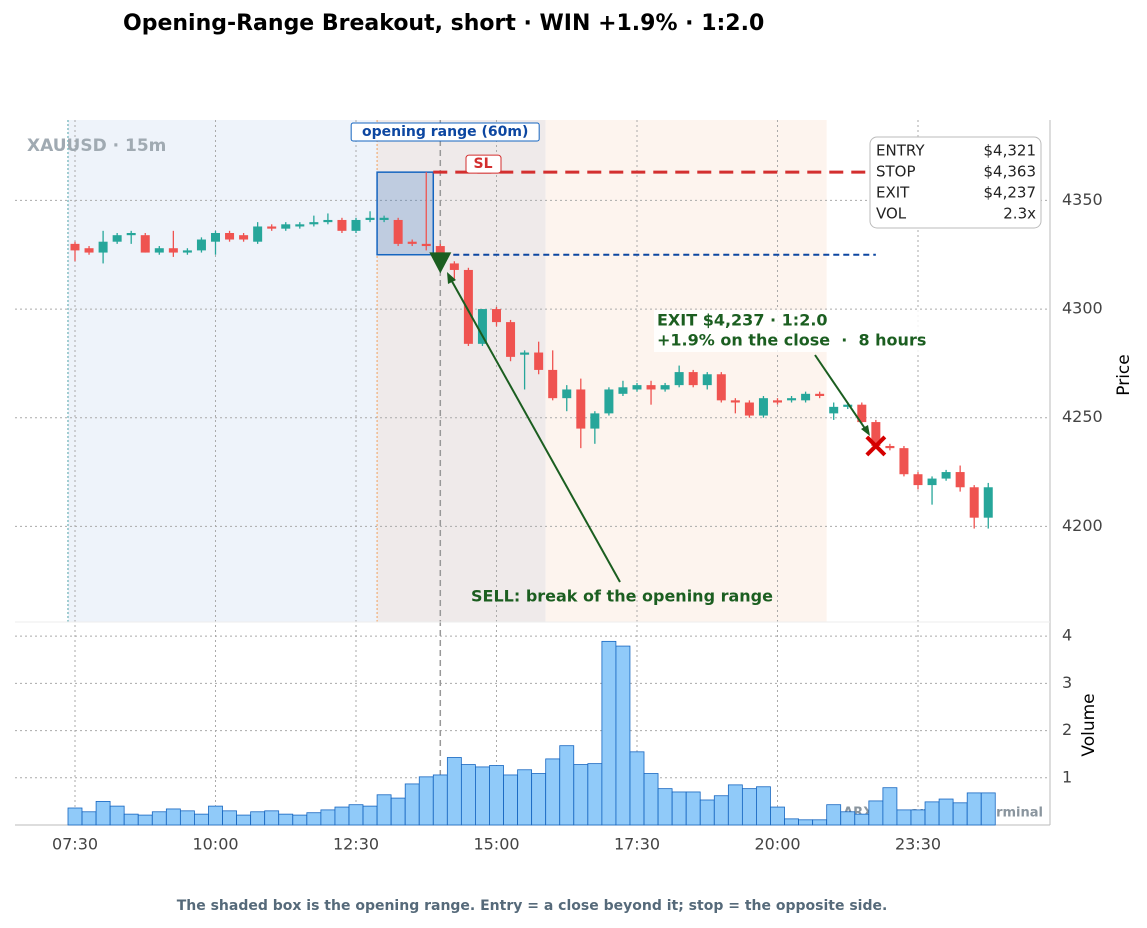 The width and height of the screenshot is (1147, 928). What do you see at coordinates (445, 132) in the screenshot?
I see `range-label-box` at bounding box center [445, 132].